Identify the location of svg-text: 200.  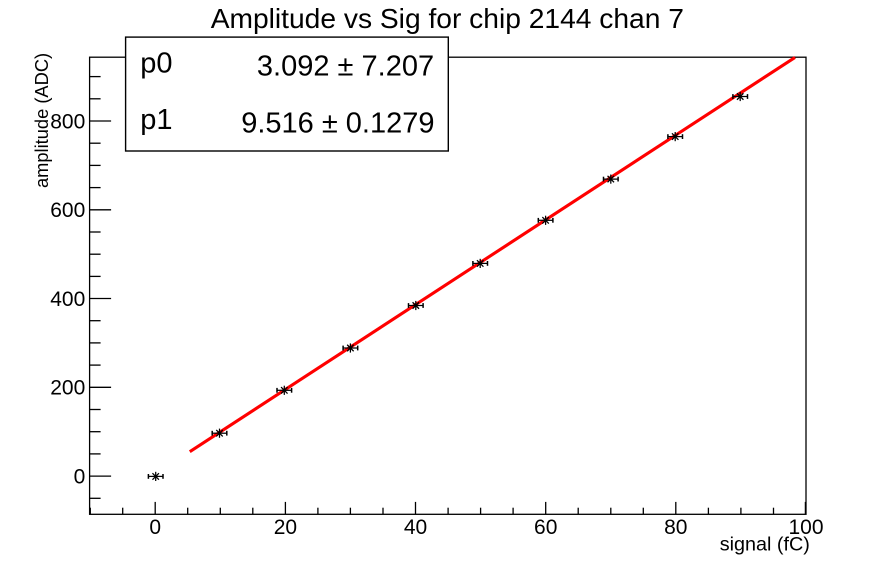
(67, 388).